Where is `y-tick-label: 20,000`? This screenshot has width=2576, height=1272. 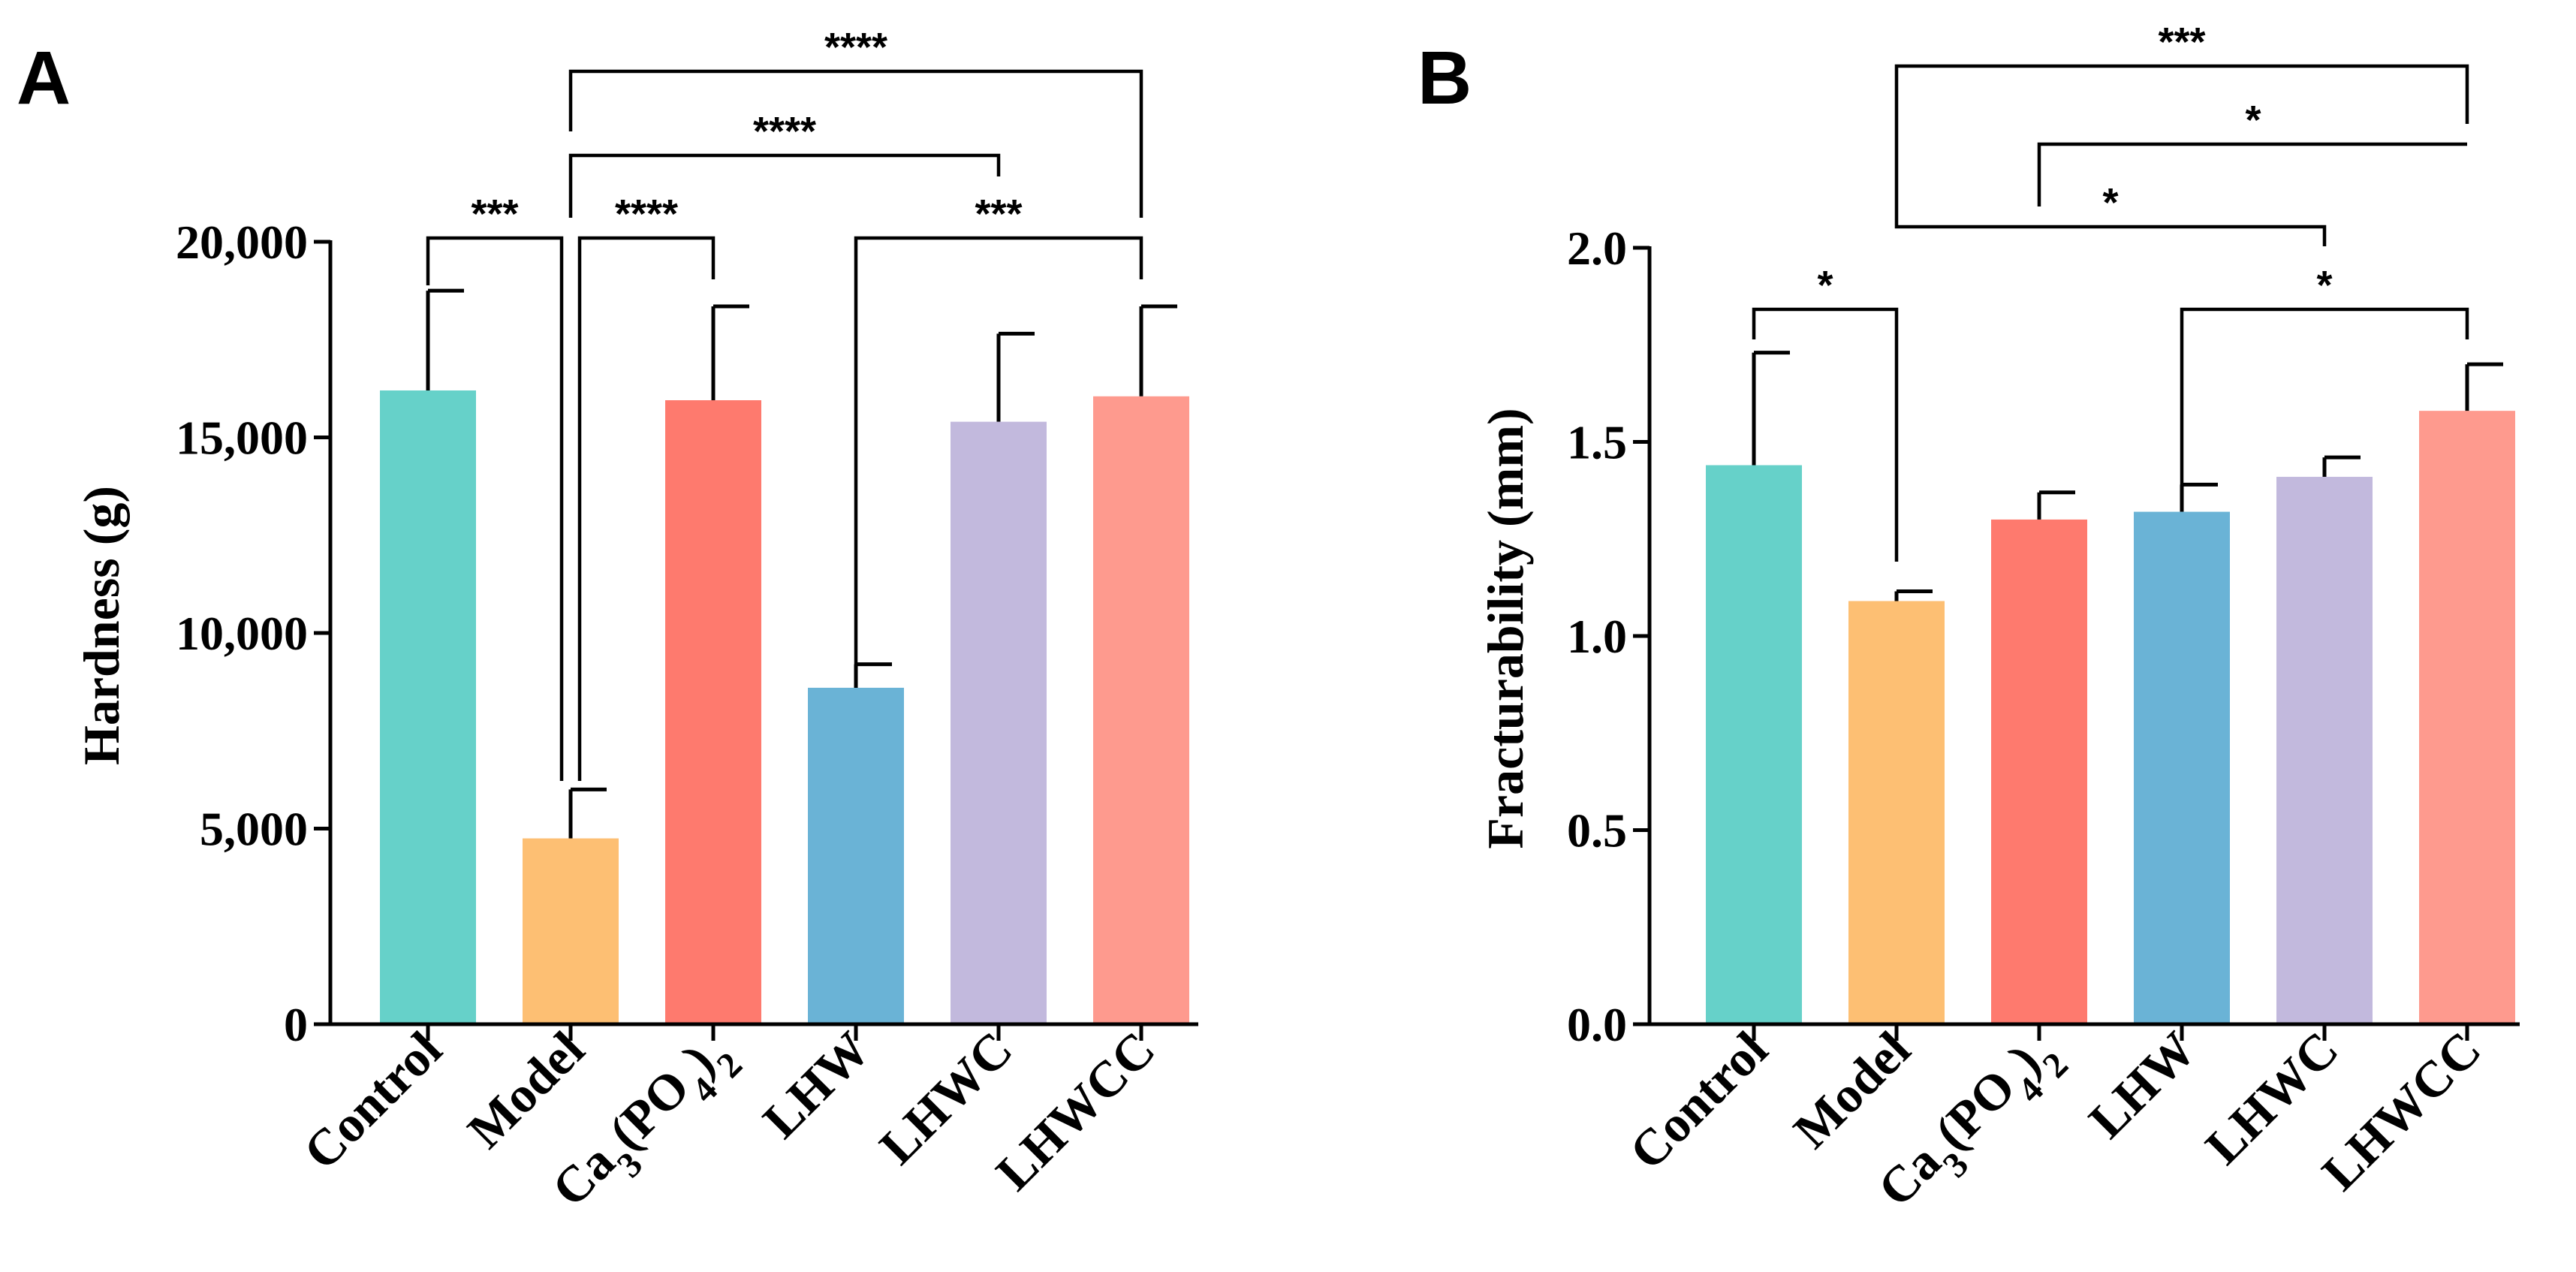 y-tick-label: 20,000 is located at coordinates (242, 242).